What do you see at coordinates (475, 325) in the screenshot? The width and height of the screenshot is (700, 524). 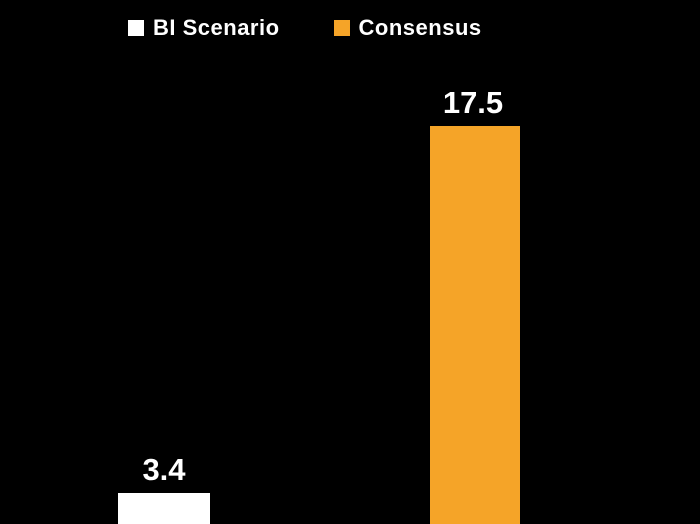 I see `bar-consensus` at bounding box center [475, 325].